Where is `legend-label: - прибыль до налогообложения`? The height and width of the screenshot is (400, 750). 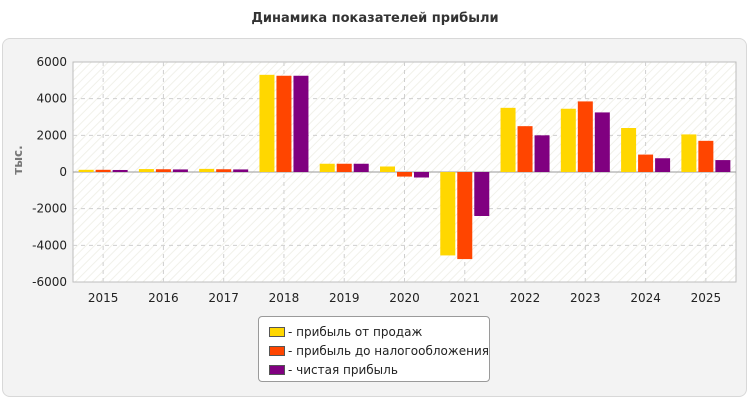
legend-label: - прибыль до налогообложения is located at coordinates (388, 350).